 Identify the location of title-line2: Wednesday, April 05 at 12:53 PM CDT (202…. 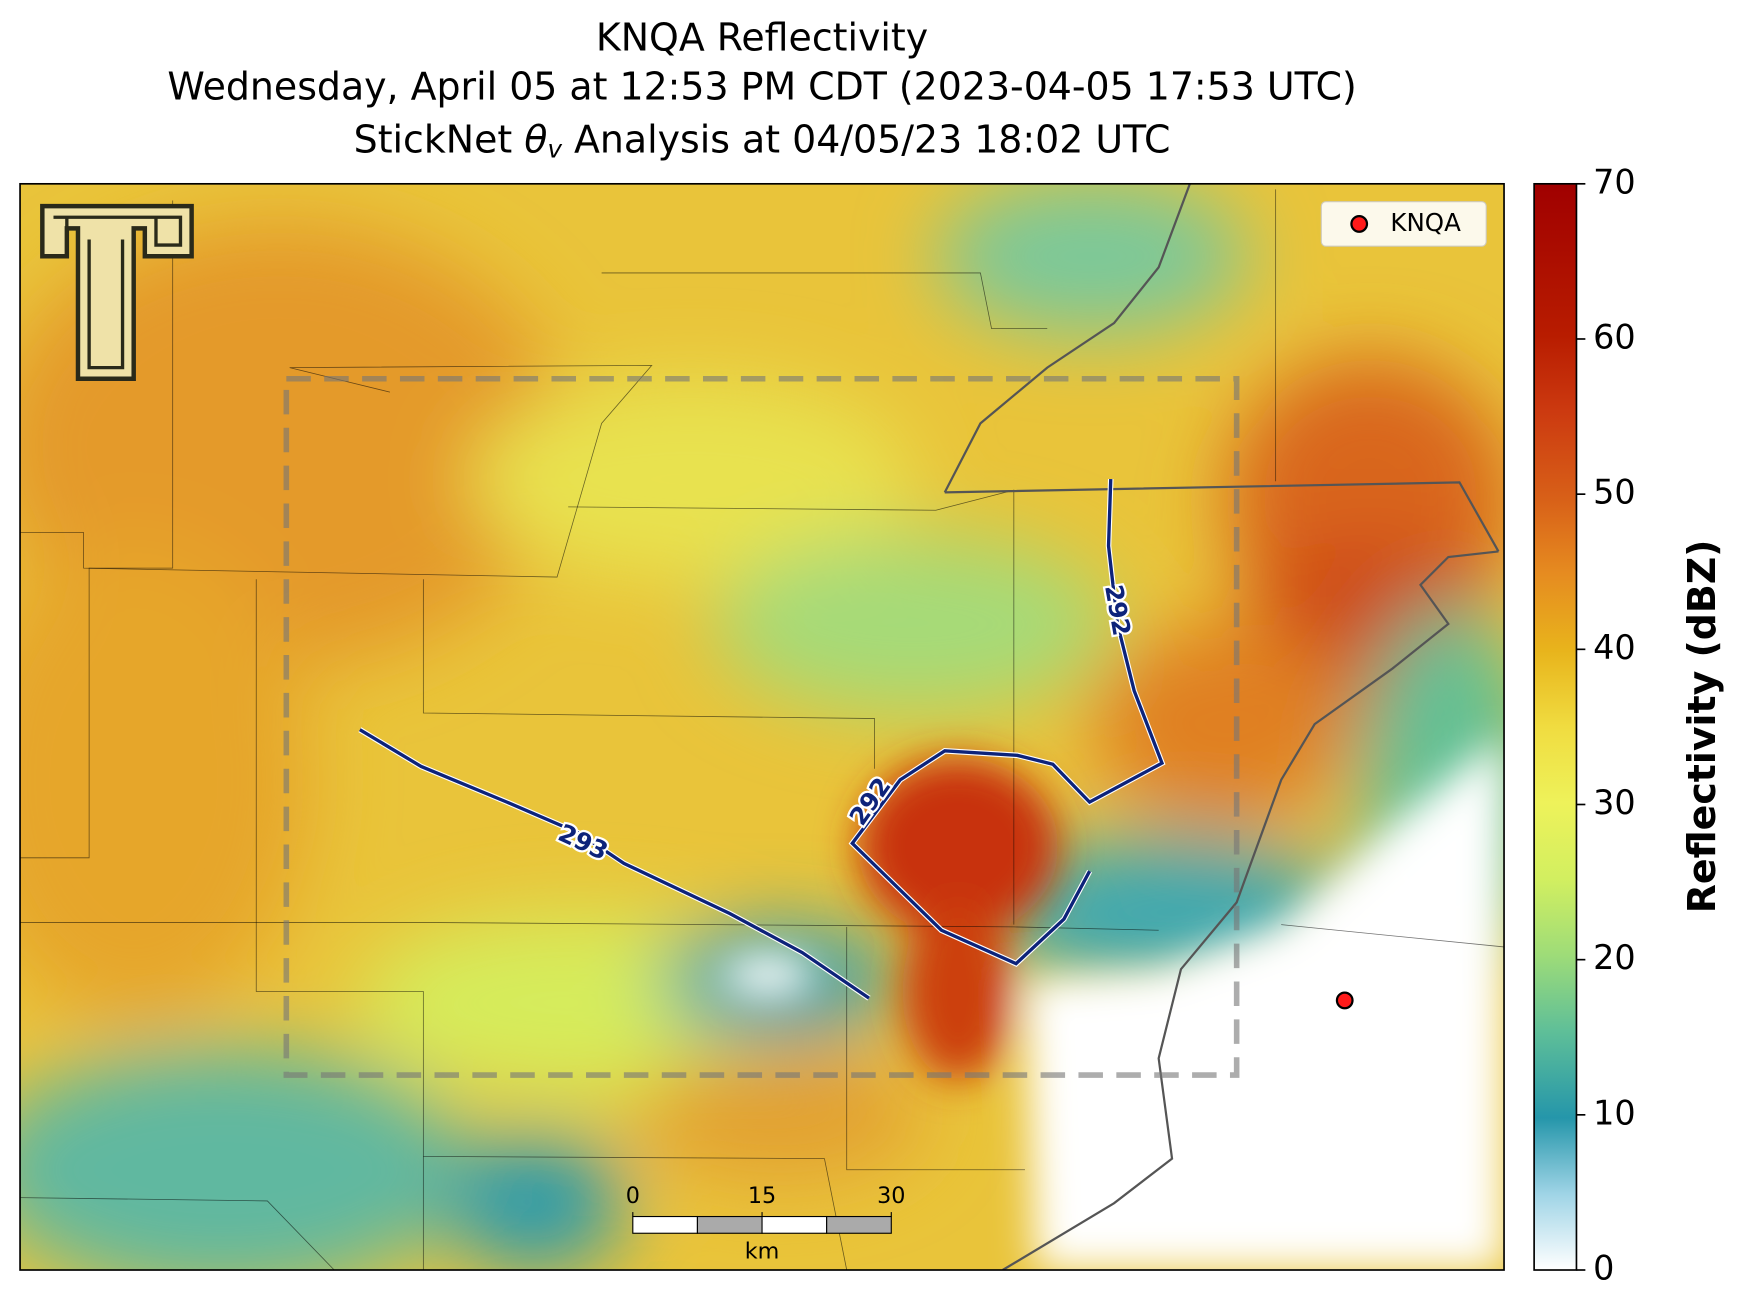
(761, 87).